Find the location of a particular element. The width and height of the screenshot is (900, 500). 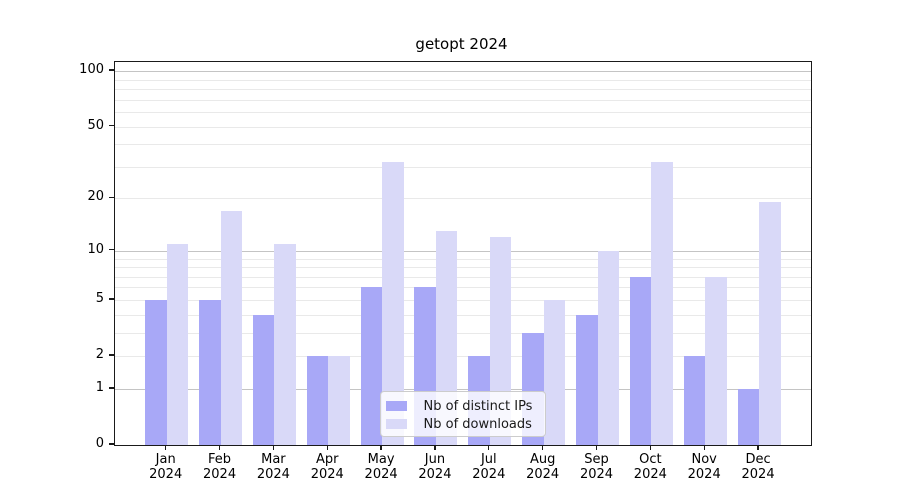

y-label-10: 10 is located at coordinates (95, 249).